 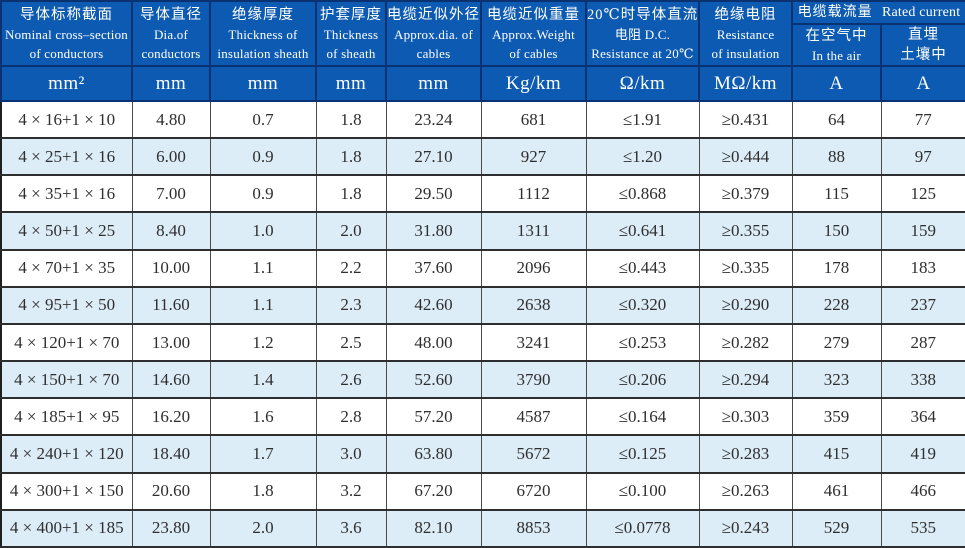 I want to click on cell-r7-c7: ≤0.253, so click(x=642, y=342).